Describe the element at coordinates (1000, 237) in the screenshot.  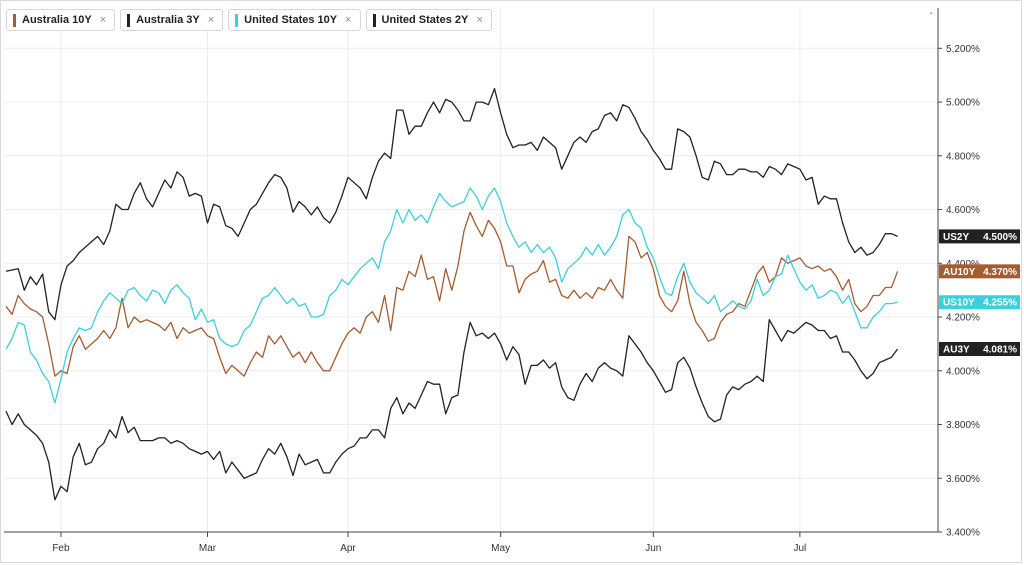
I see `tag-value: 4.500%` at that location.